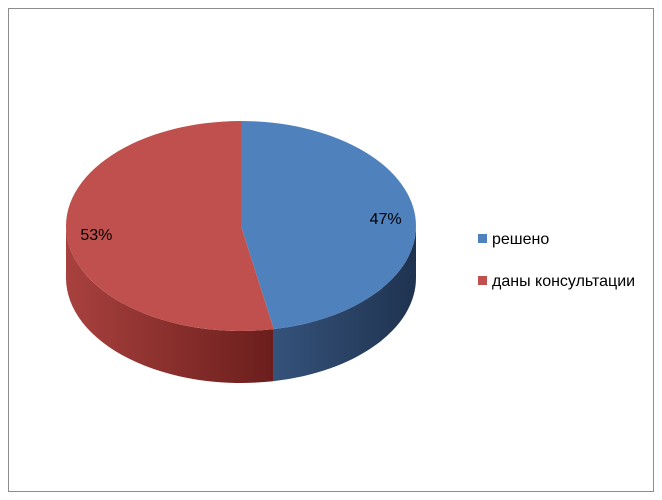 The height and width of the screenshot is (500, 662). What do you see at coordinates (563, 281) in the screenshot?
I see `legend-label-даны-консультации: даны консультации` at bounding box center [563, 281].